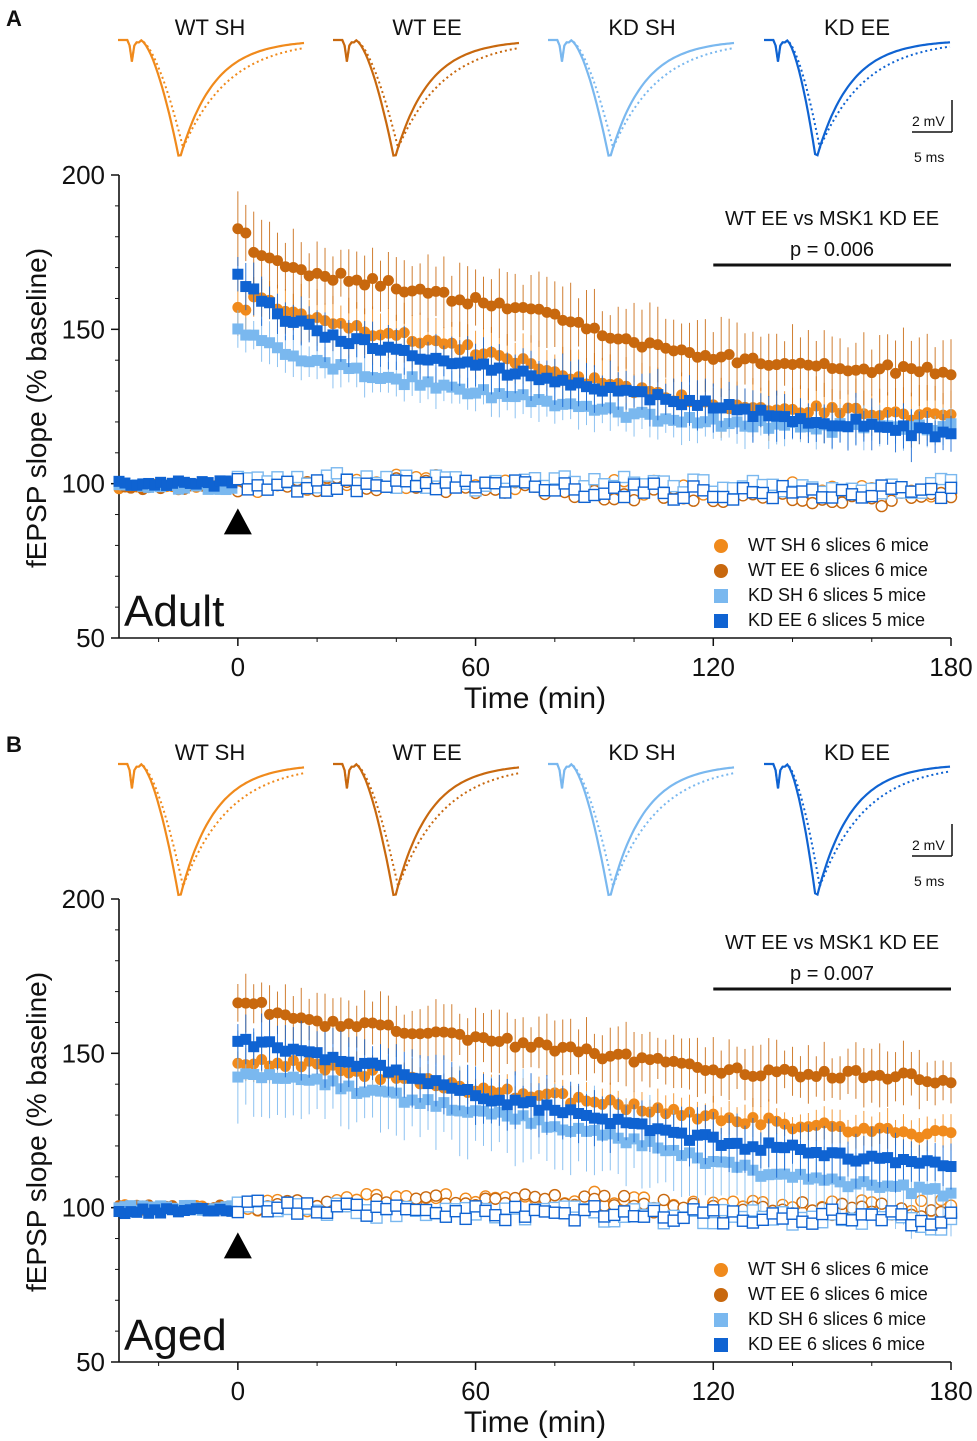  What do you see at coordinates (475, 1391) in the screenshot?
I see `panel-b-x-tick-label: 60` at bounding box center [475, 1391].